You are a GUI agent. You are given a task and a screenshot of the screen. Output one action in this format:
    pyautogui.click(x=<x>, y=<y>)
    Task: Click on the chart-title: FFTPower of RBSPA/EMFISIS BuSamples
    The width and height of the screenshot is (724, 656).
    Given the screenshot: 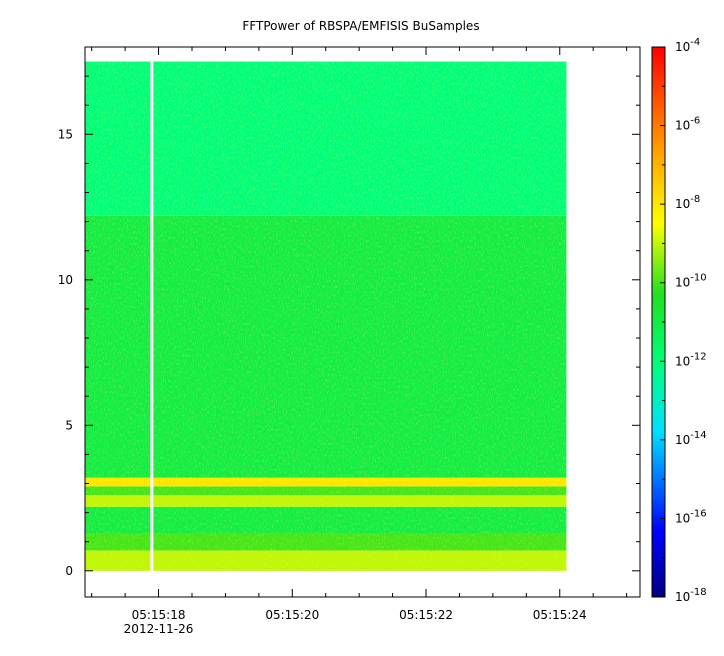 What is the action you would take?
    pyautogui.click(x=360, y=26)
    